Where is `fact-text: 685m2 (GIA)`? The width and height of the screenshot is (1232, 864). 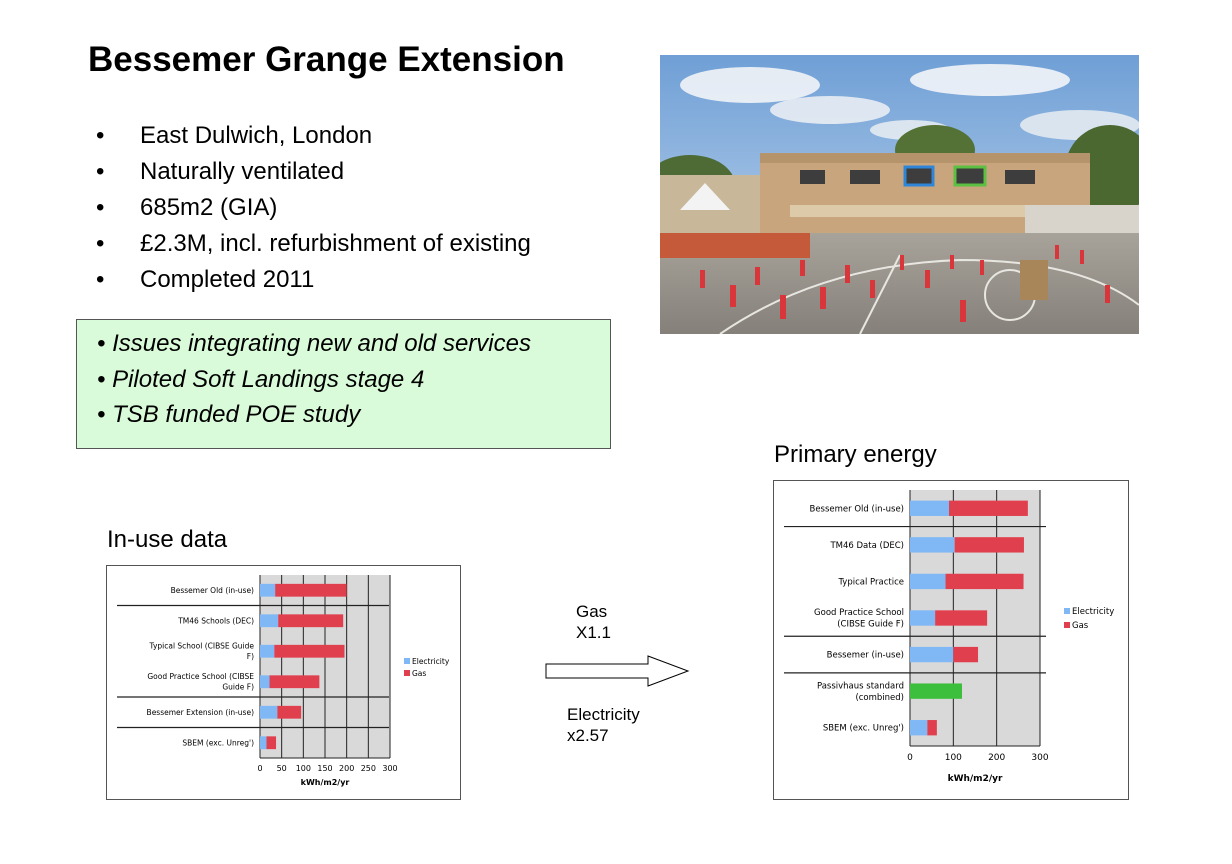 fact-text: 685m2 (GIA) is located at coordinates (209, 207).